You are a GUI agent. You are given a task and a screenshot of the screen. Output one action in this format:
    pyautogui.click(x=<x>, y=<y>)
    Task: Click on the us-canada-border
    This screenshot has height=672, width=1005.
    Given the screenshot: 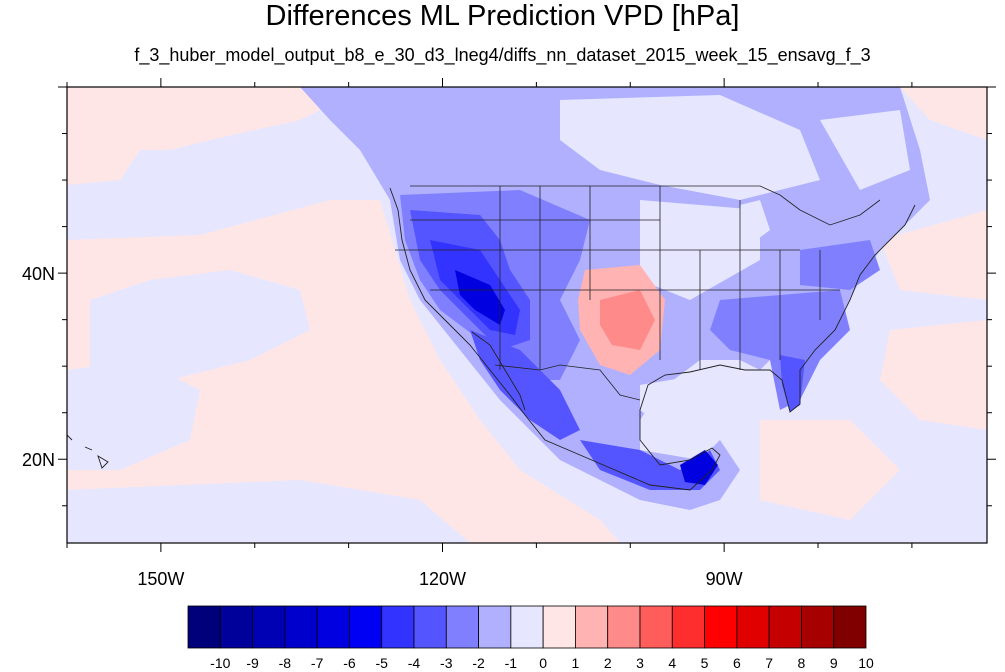 What is the action you would take?
    pyautogui.click(x=645, y=205)
    